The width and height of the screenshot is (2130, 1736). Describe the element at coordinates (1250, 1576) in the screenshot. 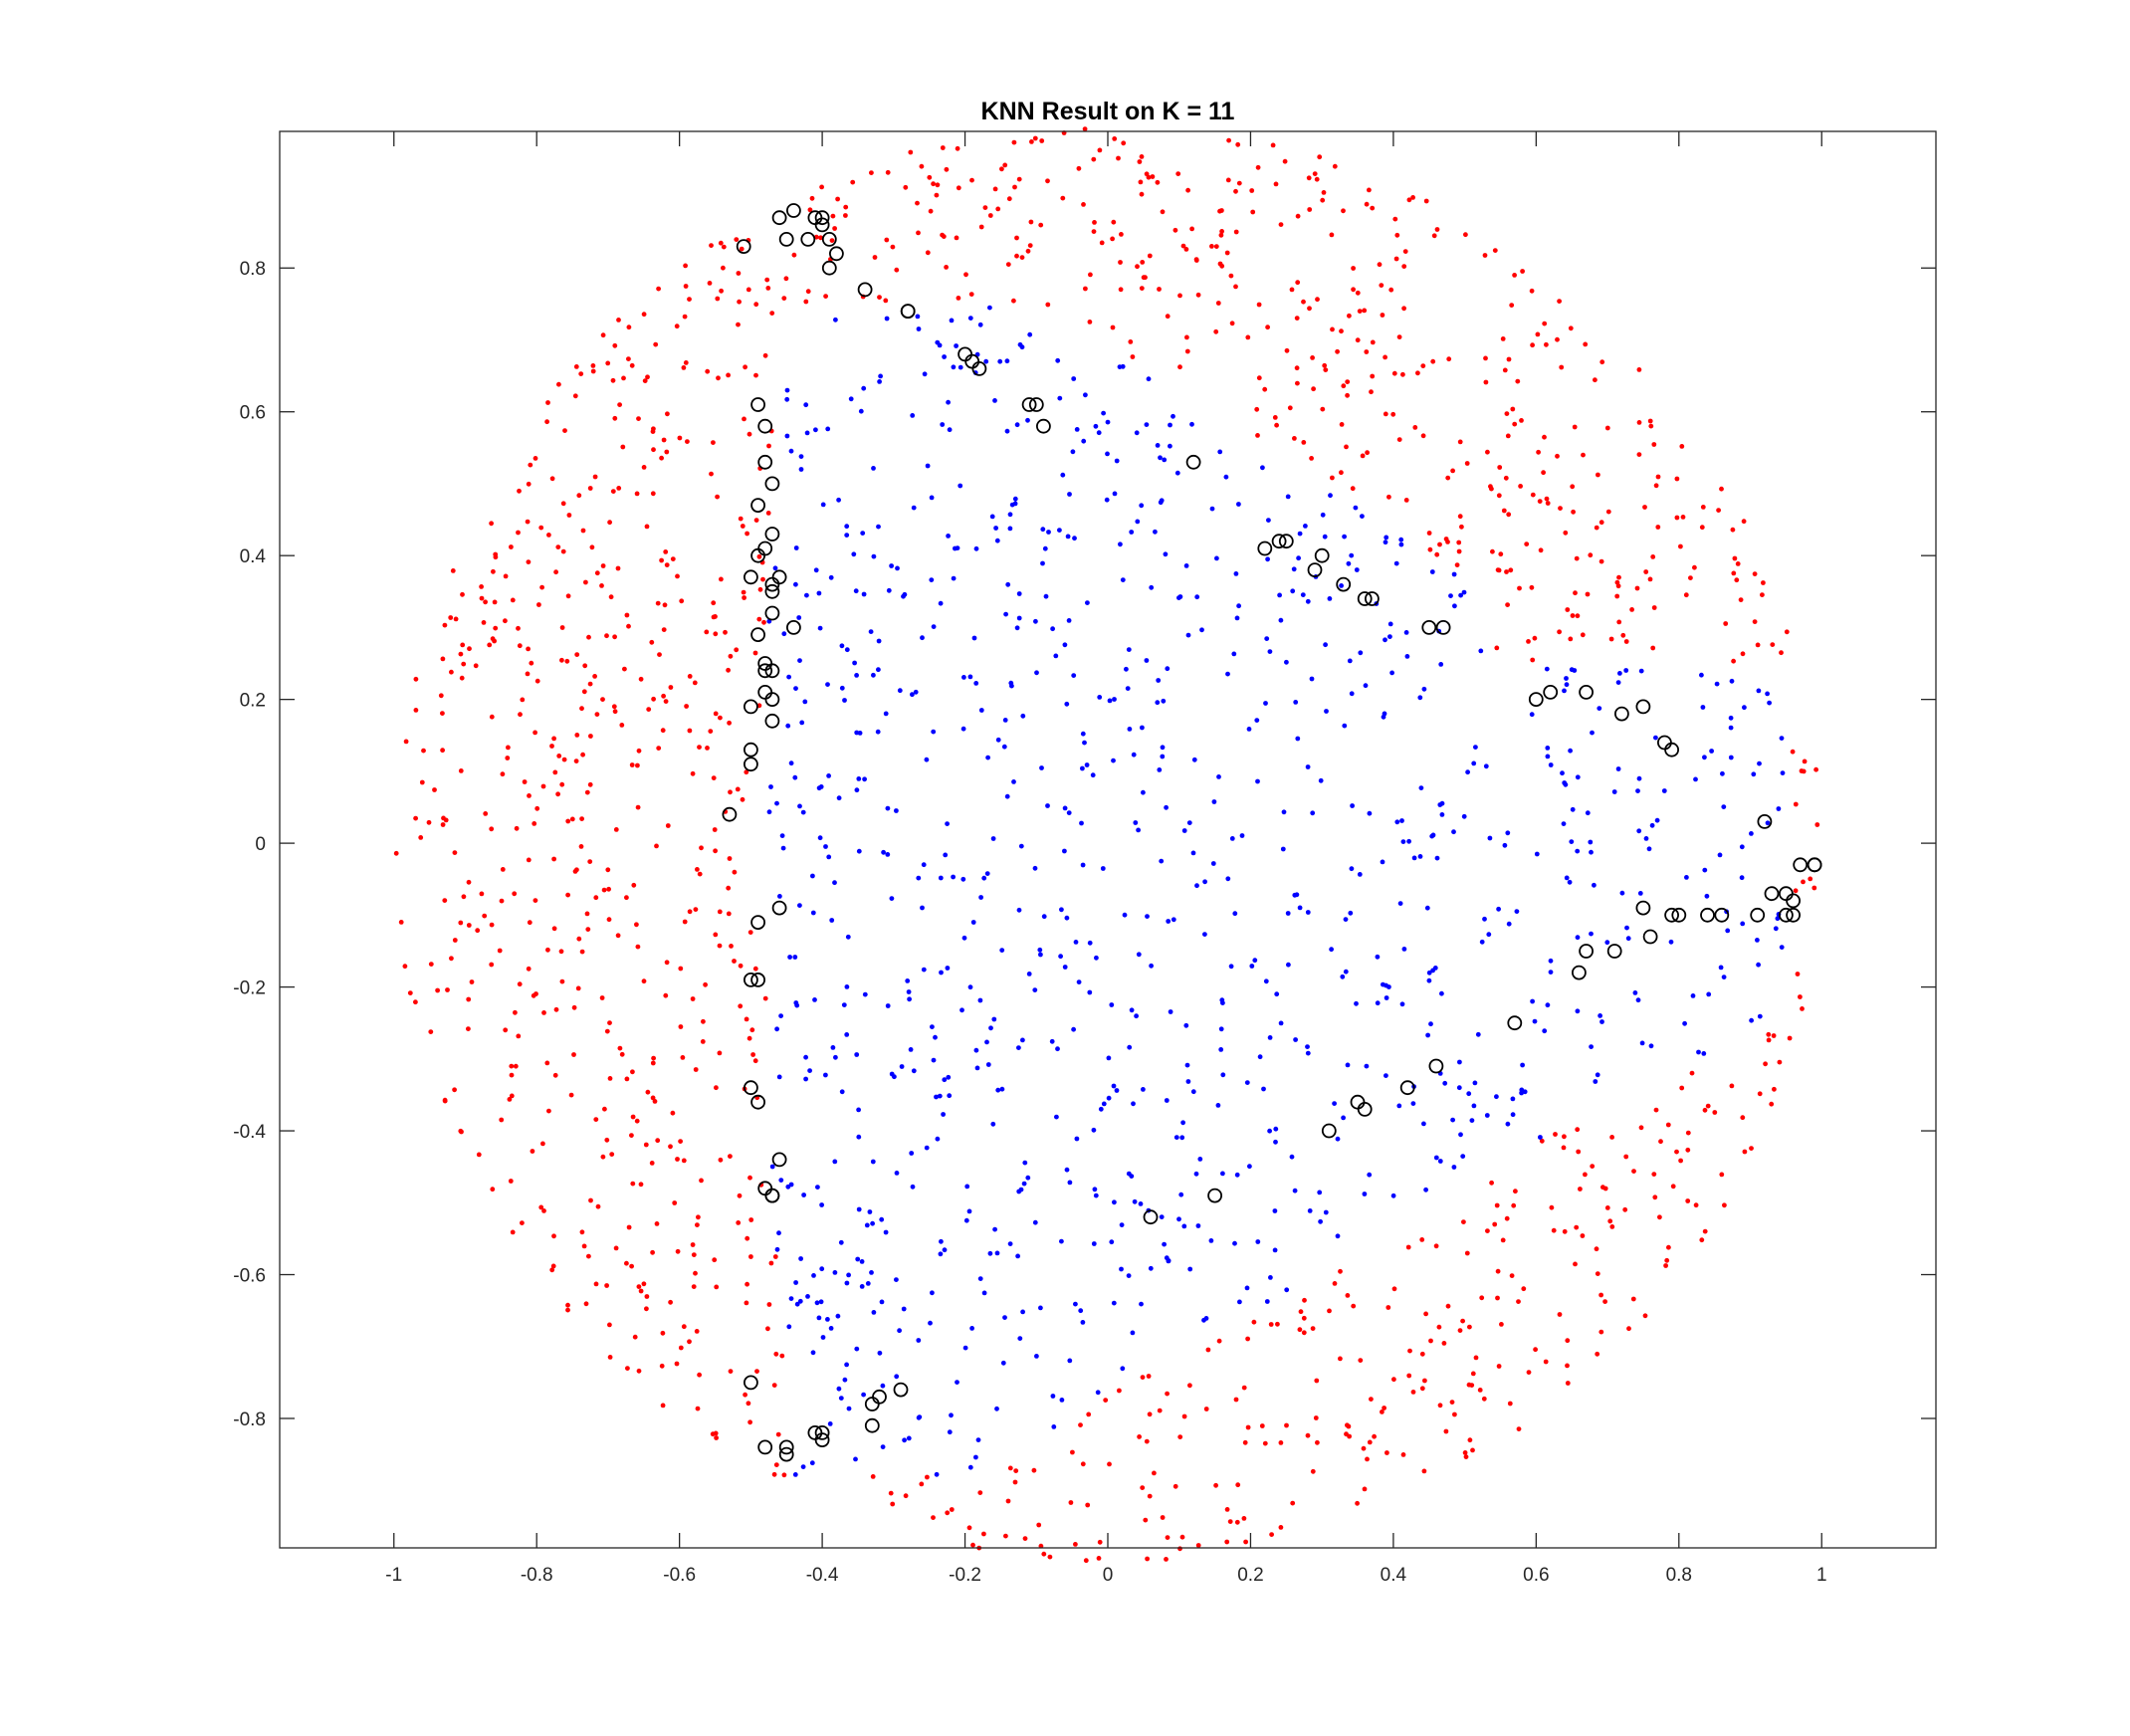

I see `x-tick-label: 0.2` at that location.